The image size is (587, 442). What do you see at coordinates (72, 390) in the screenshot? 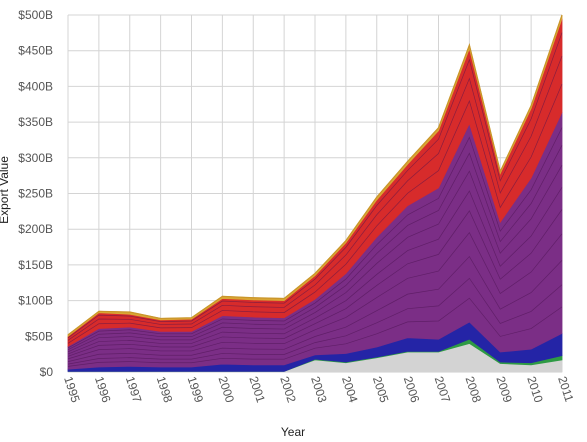
I see `x-tick-label: 1995` at bounding box center [72, 390].